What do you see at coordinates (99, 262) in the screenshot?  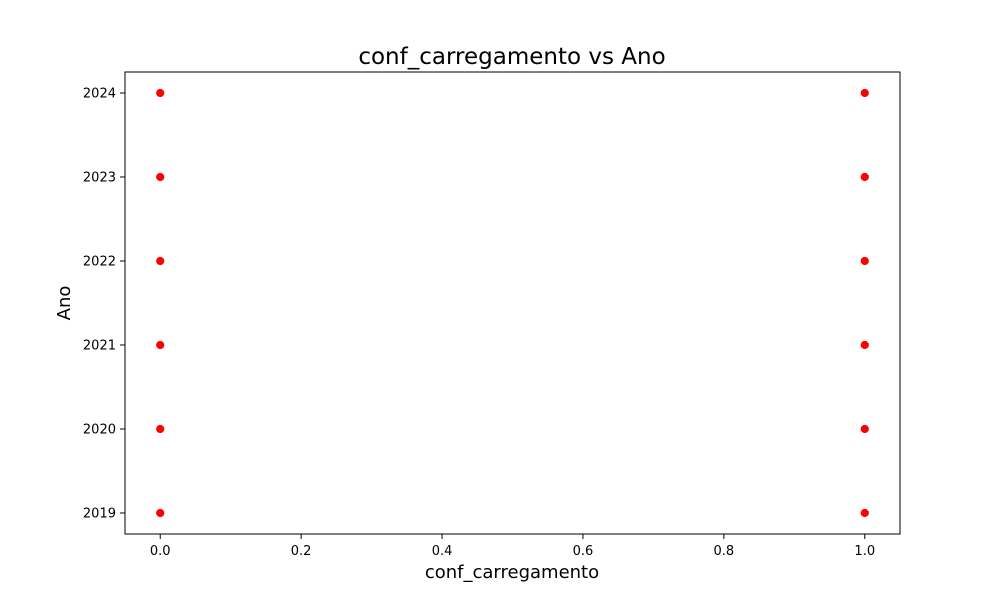 I see `y-tick-label: 2022` at bounding box center [99, 262].